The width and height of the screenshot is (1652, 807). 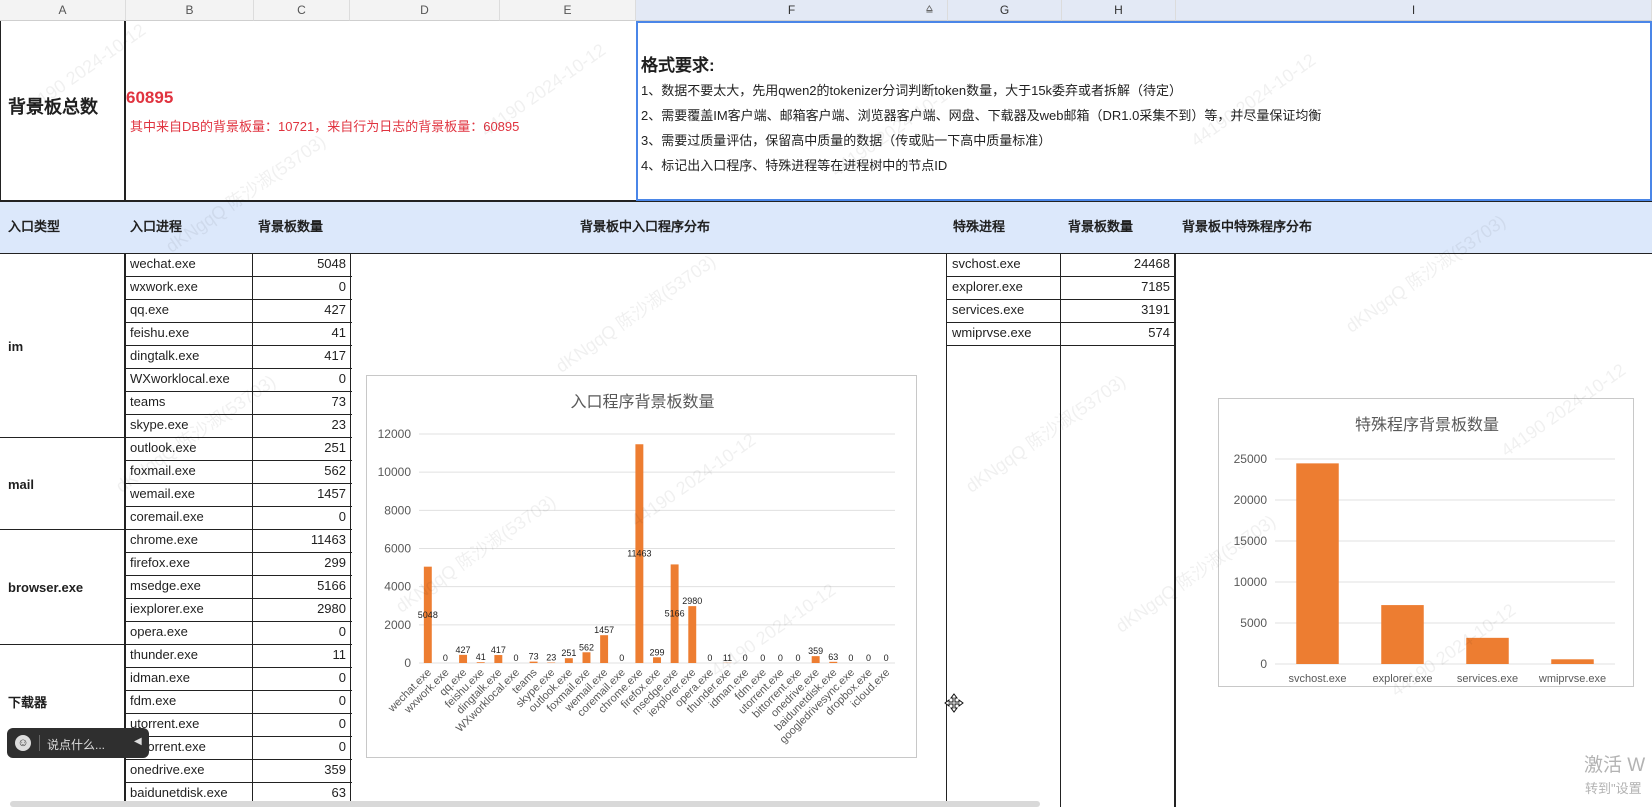 I want to click on special-count-cell: 24468, so click(x=1117, y=264).